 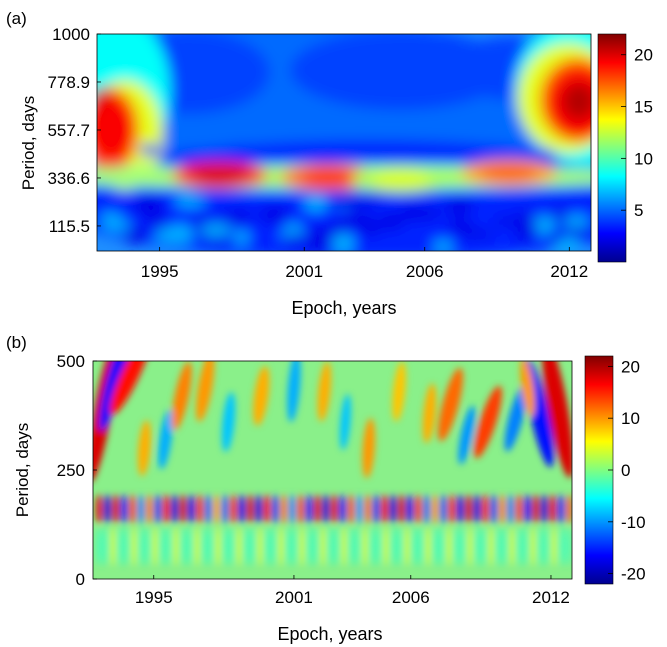 I want to click on panel-a-x-axis-label: Epoch, years, so click(x=343, y=308).